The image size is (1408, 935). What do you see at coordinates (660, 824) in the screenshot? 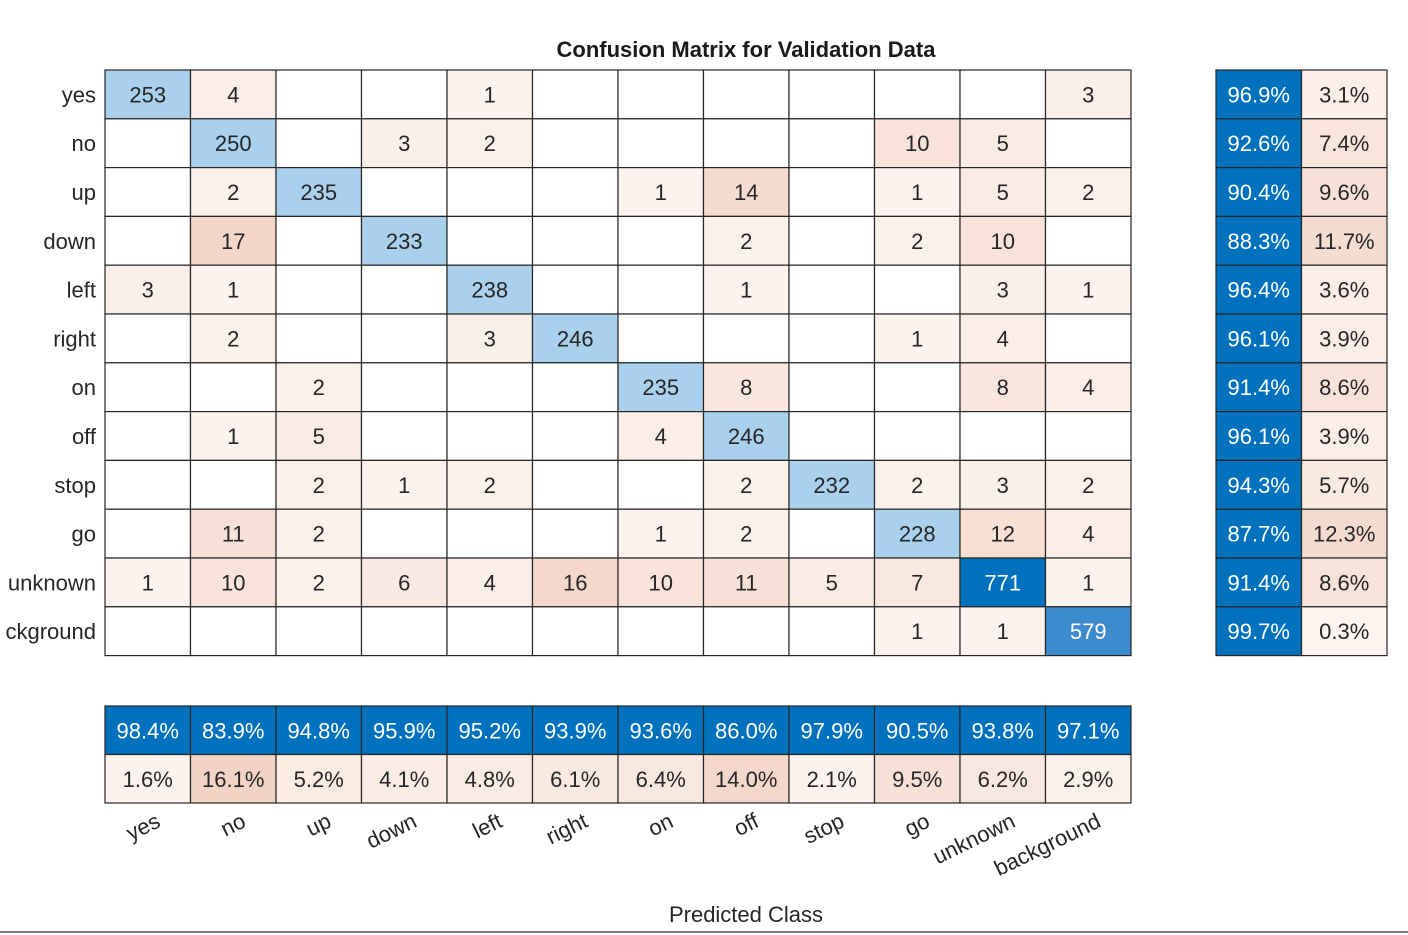
I see `column-tick-label: on` at bounding box center [660, 824].